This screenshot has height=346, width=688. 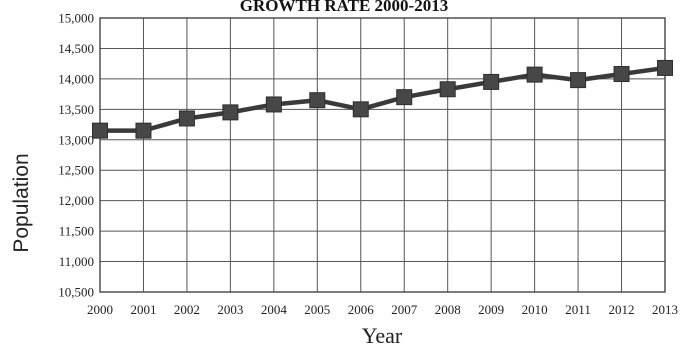 What do you see at coordinates (76, 170) in the screenshot?
I see `y-tick-label: 12,500` at bounding box center [76, 170].